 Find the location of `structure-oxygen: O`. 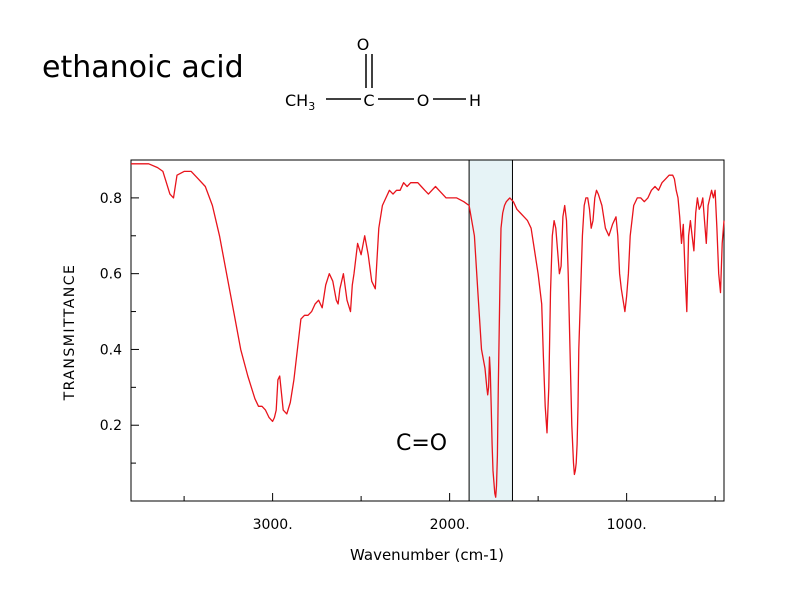

structure-oxygen: O is located at coordinates (423, 100).